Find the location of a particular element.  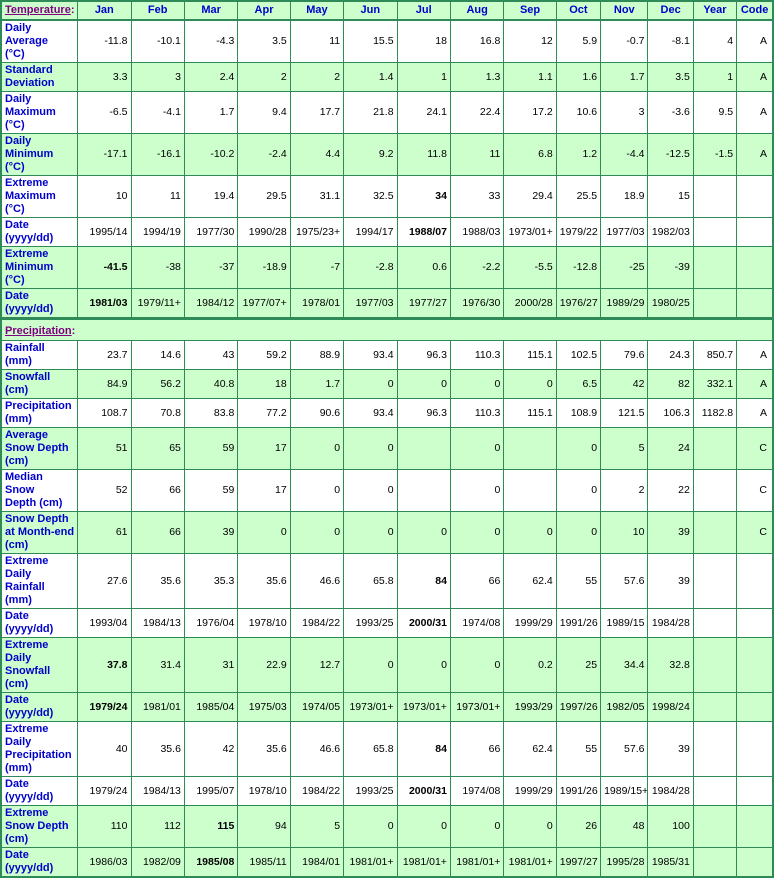

value-cell: 1985/04 is located at coordinates (211, 707).